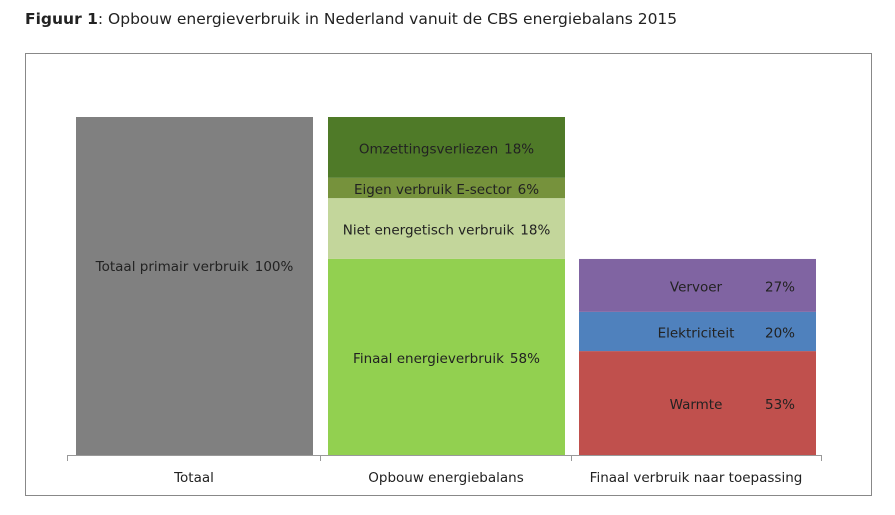  What do you see at coordinates (780, 405) in the screenshot?
I see `segment-value-label: 53%` at bounding box center [780, 405].